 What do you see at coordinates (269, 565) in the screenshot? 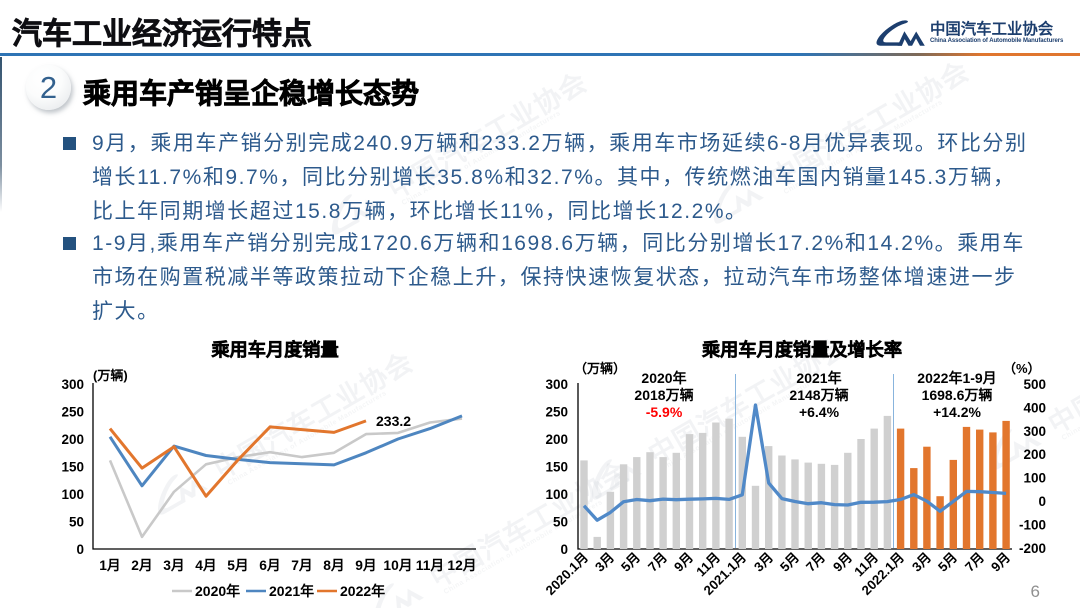
I see `svg-text: 6月` at bounding box center [269, 565].